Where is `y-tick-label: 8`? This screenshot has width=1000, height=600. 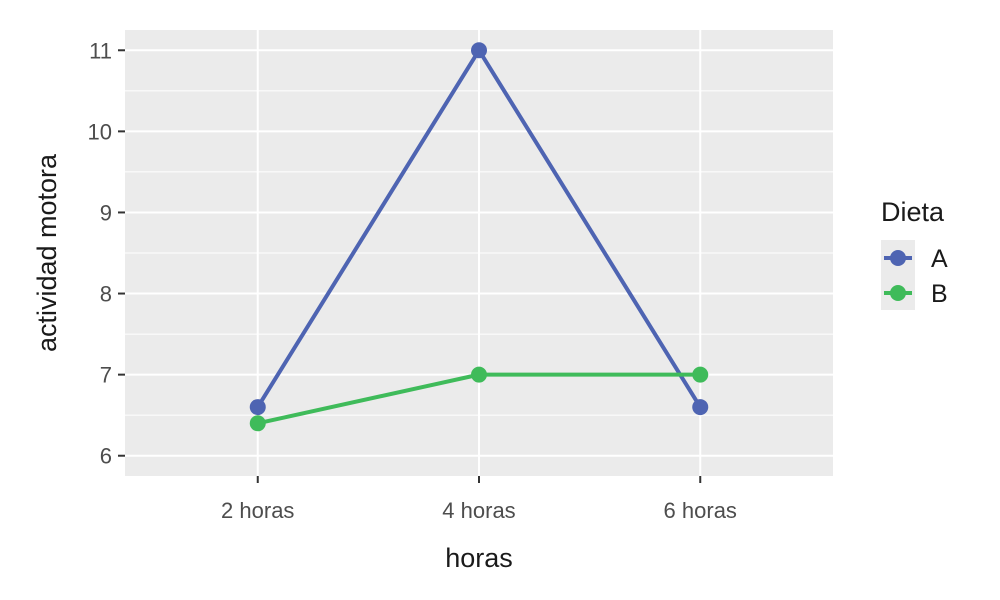
y-tick-label: 8 is located at coordinates (106, 294).